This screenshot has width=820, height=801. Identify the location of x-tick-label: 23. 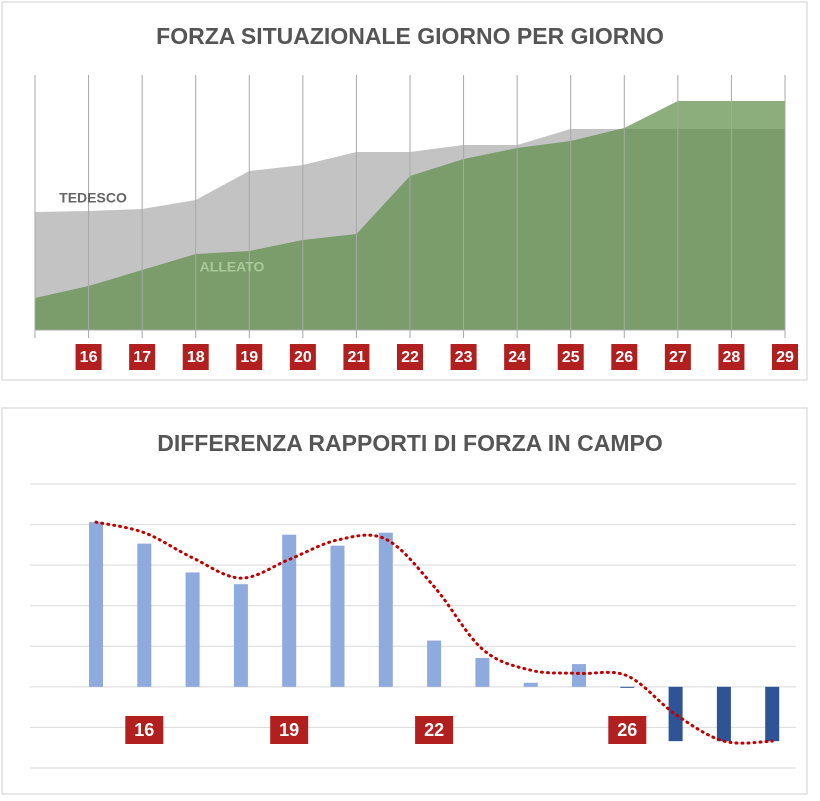
(464, 357).